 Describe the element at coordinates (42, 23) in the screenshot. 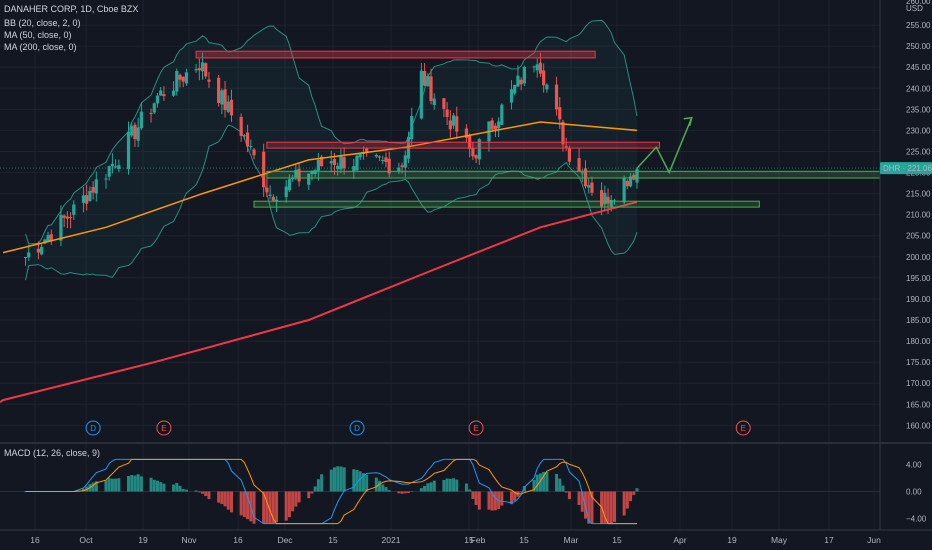

I see `legend-bb: BB (20, close, 2, 0)` at that location.